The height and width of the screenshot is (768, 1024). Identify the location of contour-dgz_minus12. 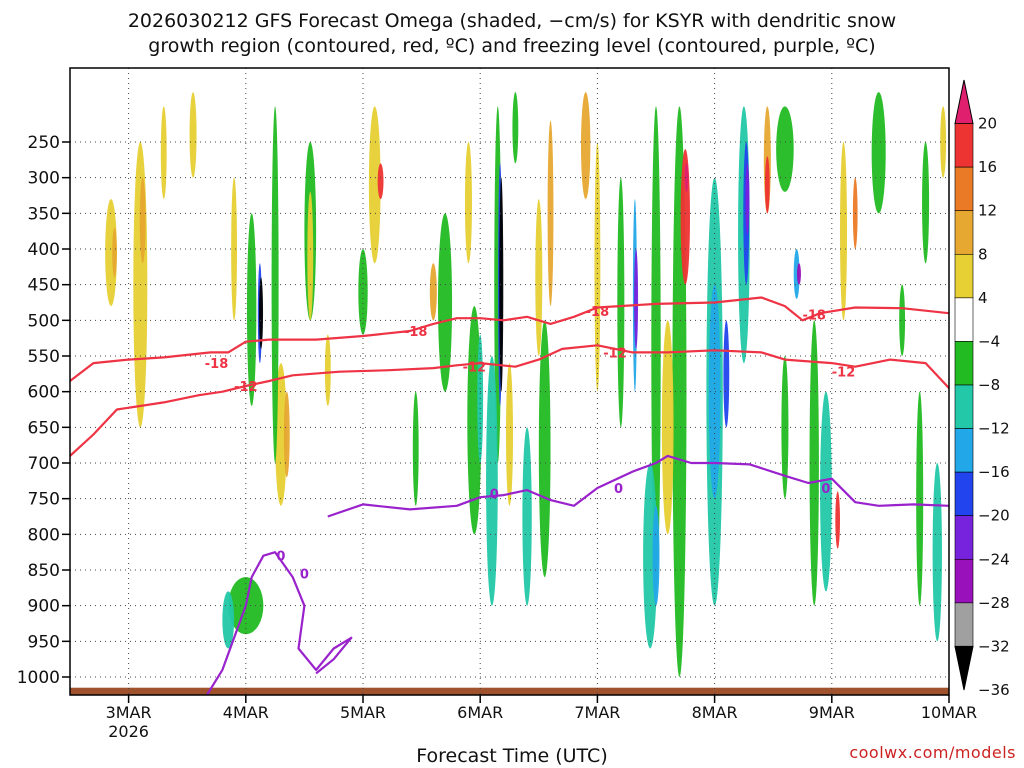
(509, 400).